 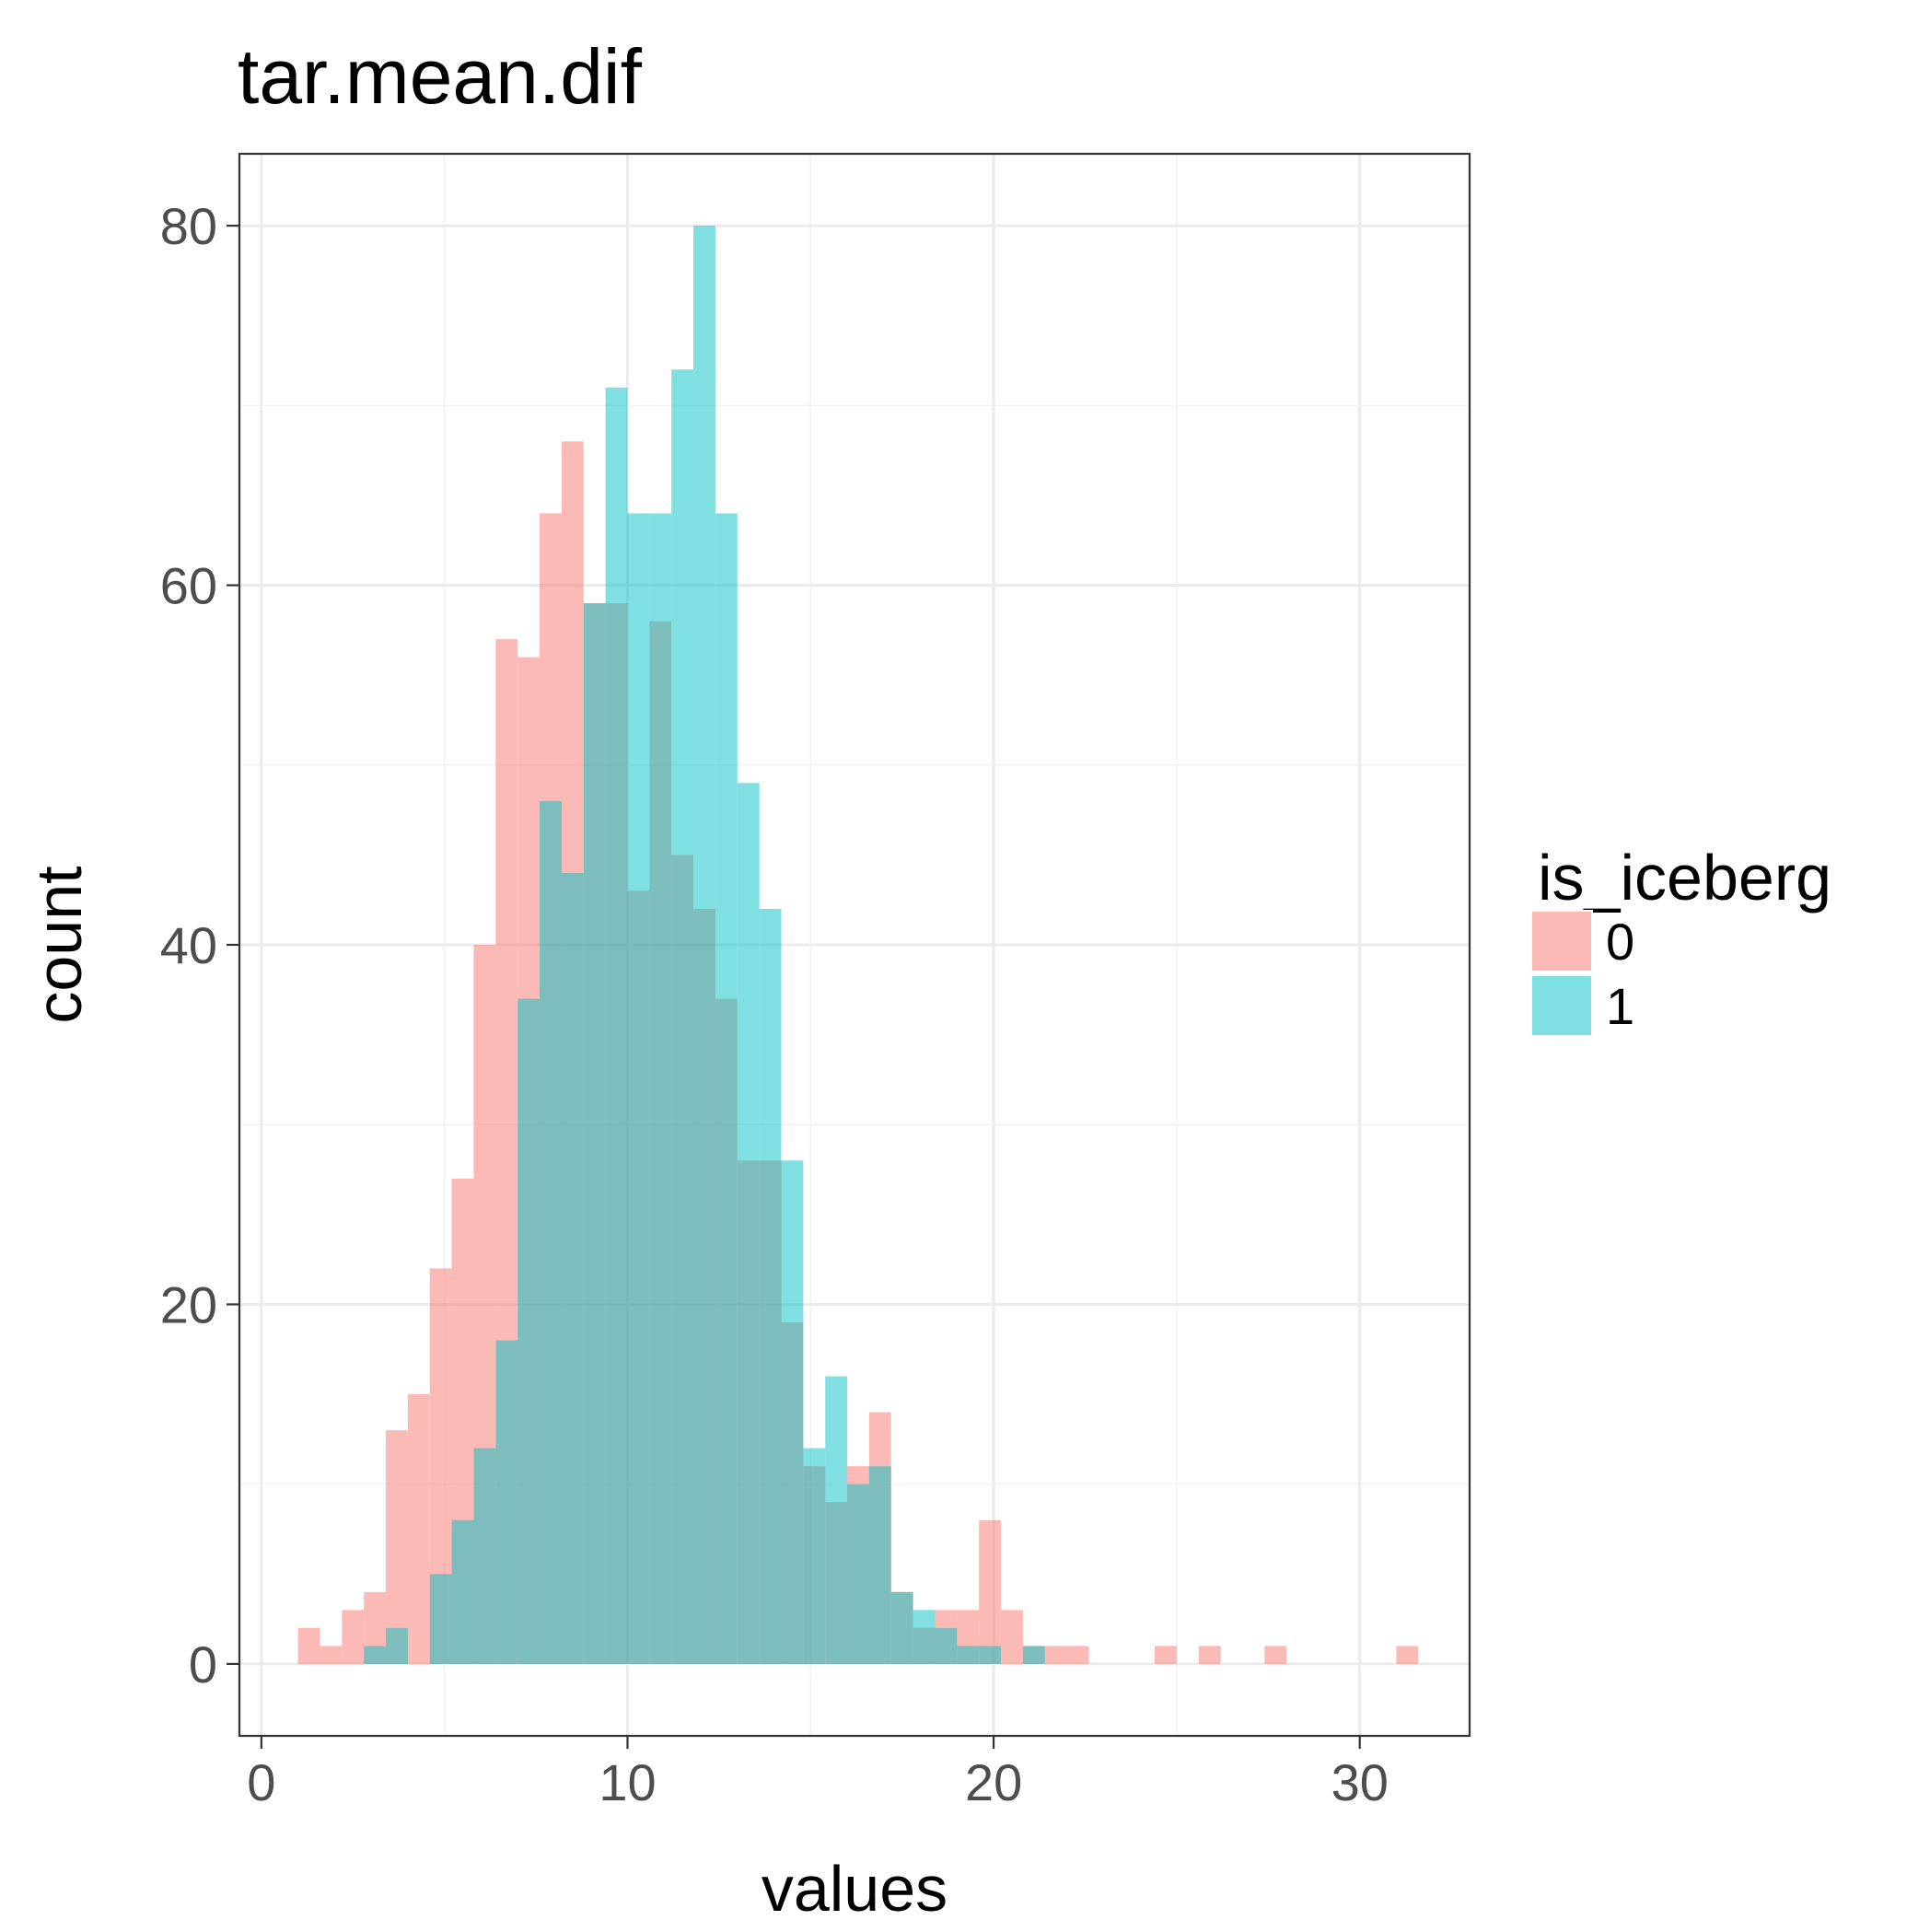 I want to click on legend: is_iceberg 01, so click(x=1680, y=939).